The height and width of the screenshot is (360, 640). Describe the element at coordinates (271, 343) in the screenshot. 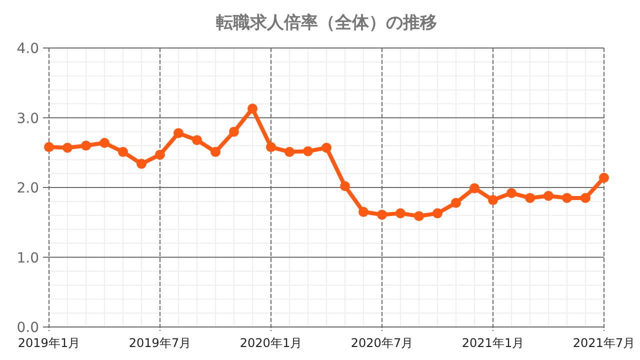

I see `x-tick-label: 2020年1月` at that location.